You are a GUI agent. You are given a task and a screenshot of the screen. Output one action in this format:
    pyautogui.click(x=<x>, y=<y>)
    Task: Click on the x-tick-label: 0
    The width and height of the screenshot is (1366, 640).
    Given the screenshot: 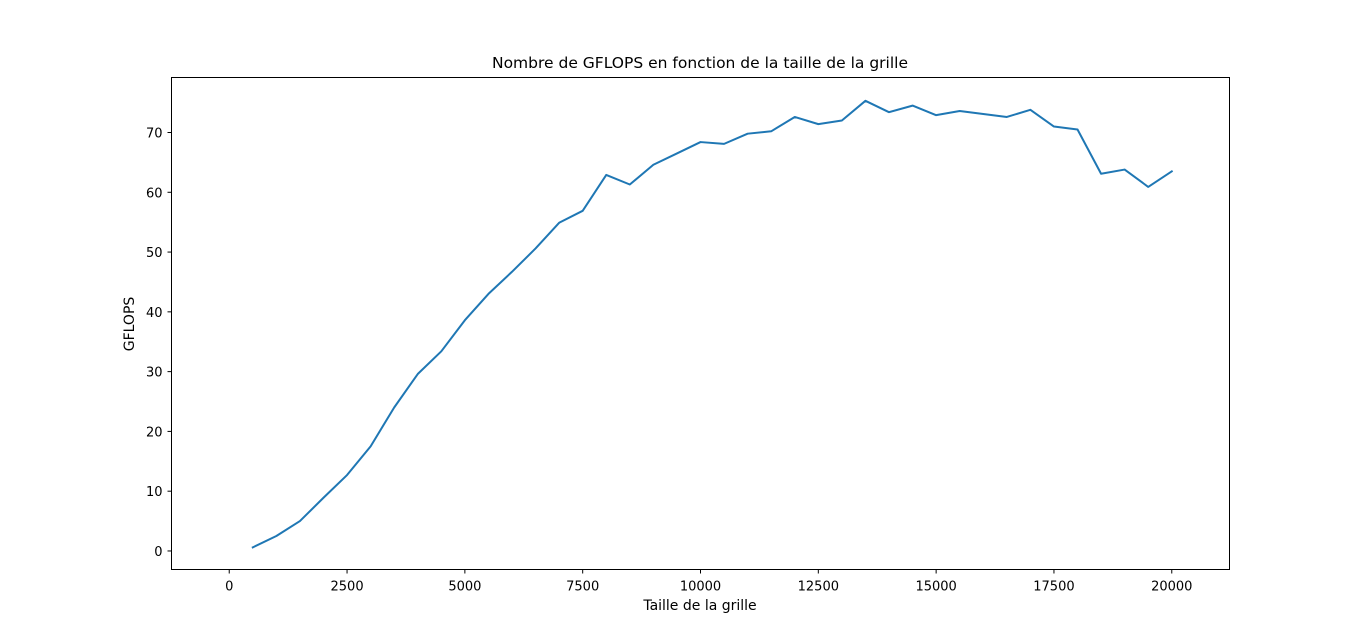 What is the action you would take?
    pyautogui.click(x=229, y=587)
    